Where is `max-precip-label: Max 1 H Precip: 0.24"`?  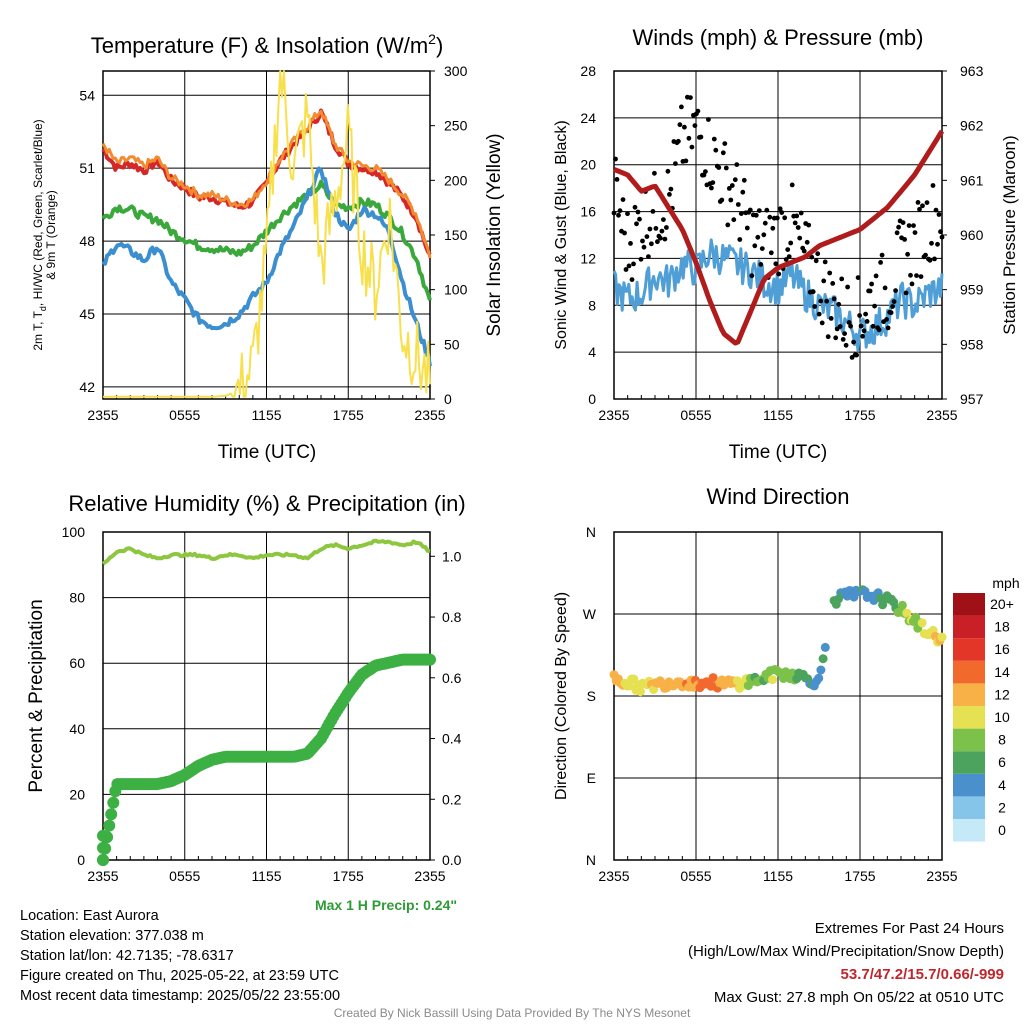 max-precip-label: Max 1 H Precip: 0.24" is located at coordinates (386, 905).